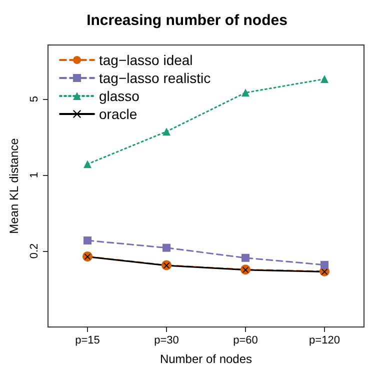 The height and width of the screenshot is (374, 374). Describe the element at coordinates (34, 251) in the screenshot. I see `y-tick-label: 0.2` at that location.